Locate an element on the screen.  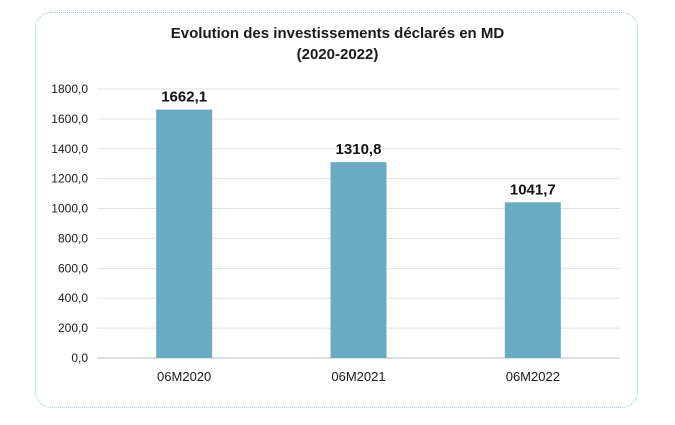
y-tick-label: 1000,0 is located at coordinates (69, 209).